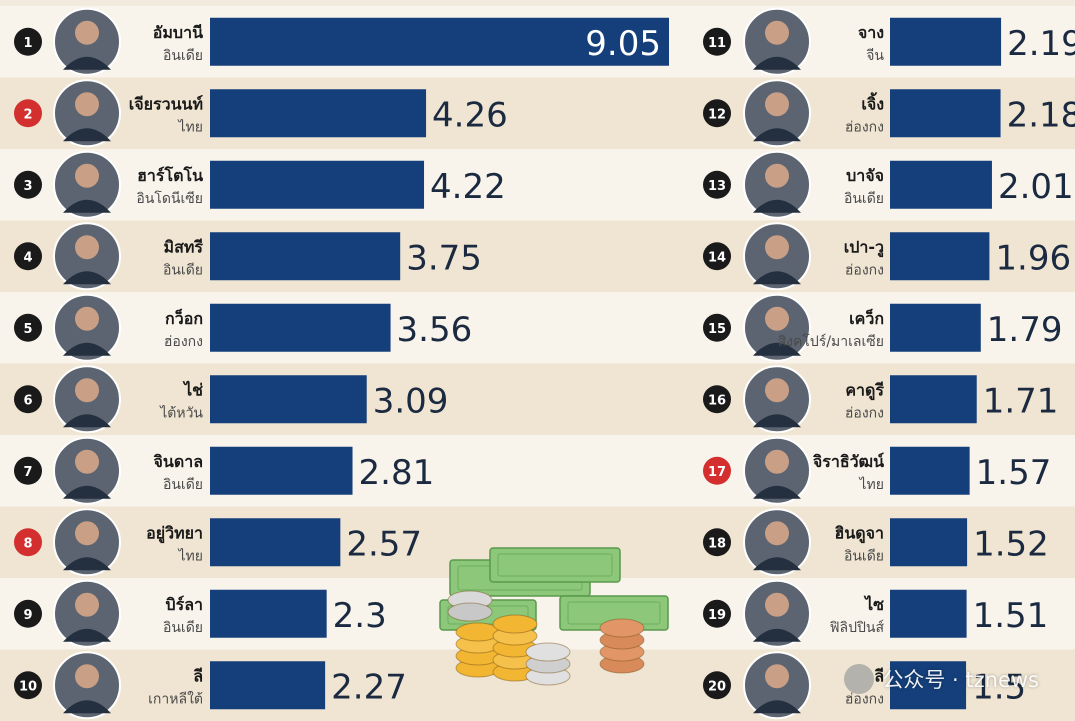  I want to click on rank-number: 18, so click(717, 543).